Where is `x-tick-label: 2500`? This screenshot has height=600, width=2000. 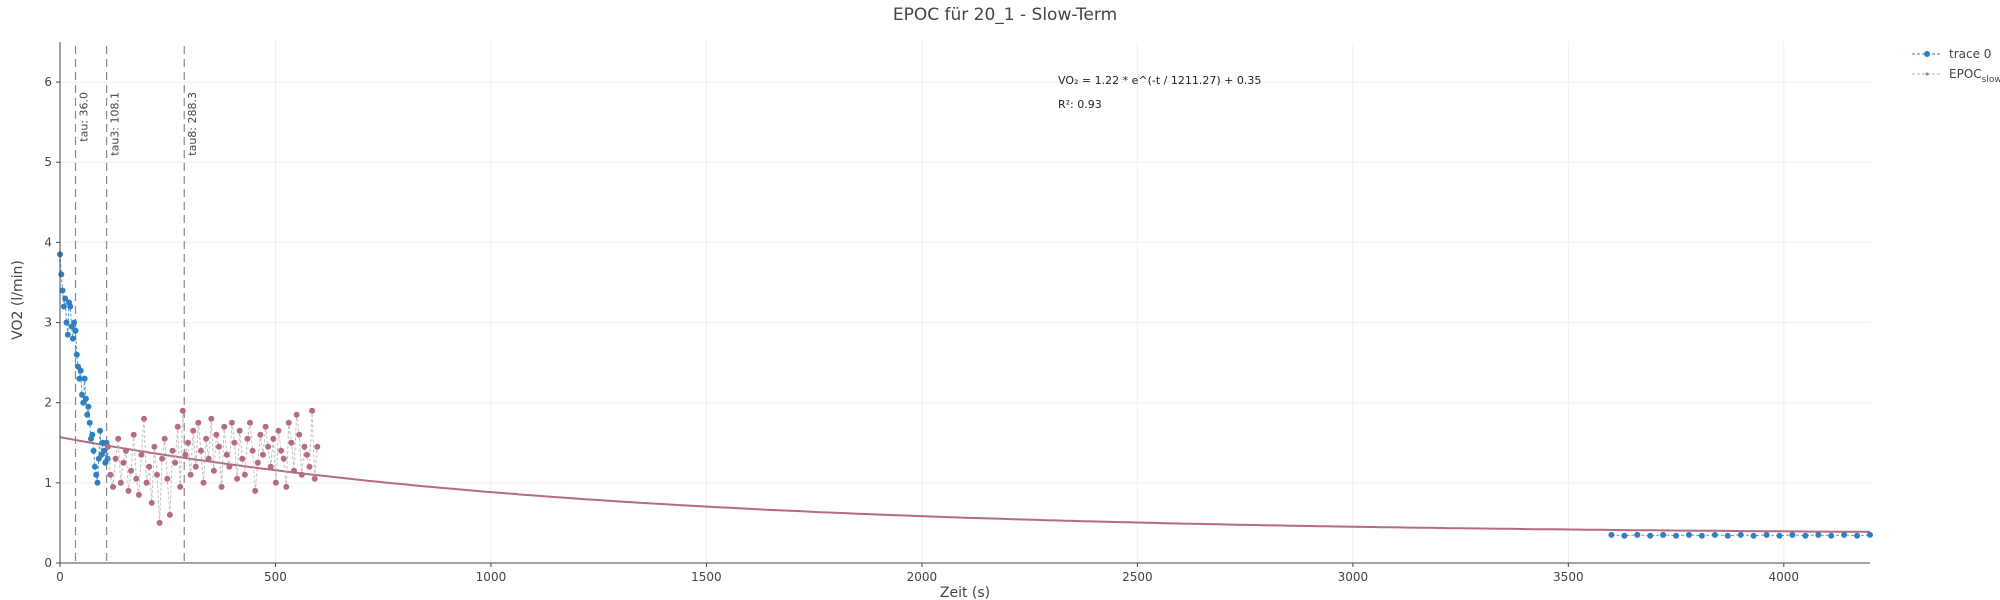
x-tick-label: 2500 is located at coordinates (1137, 577).